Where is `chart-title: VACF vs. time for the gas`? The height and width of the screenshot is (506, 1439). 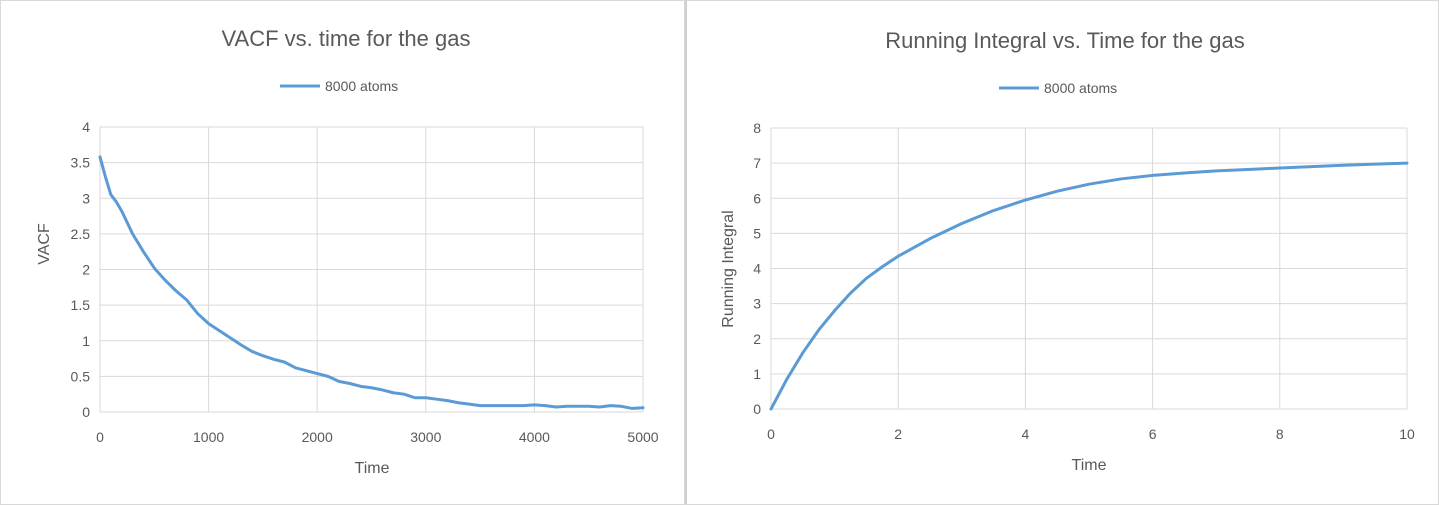
chart-title: VACF vs. time for the gas is located at coordinates (345, 38).